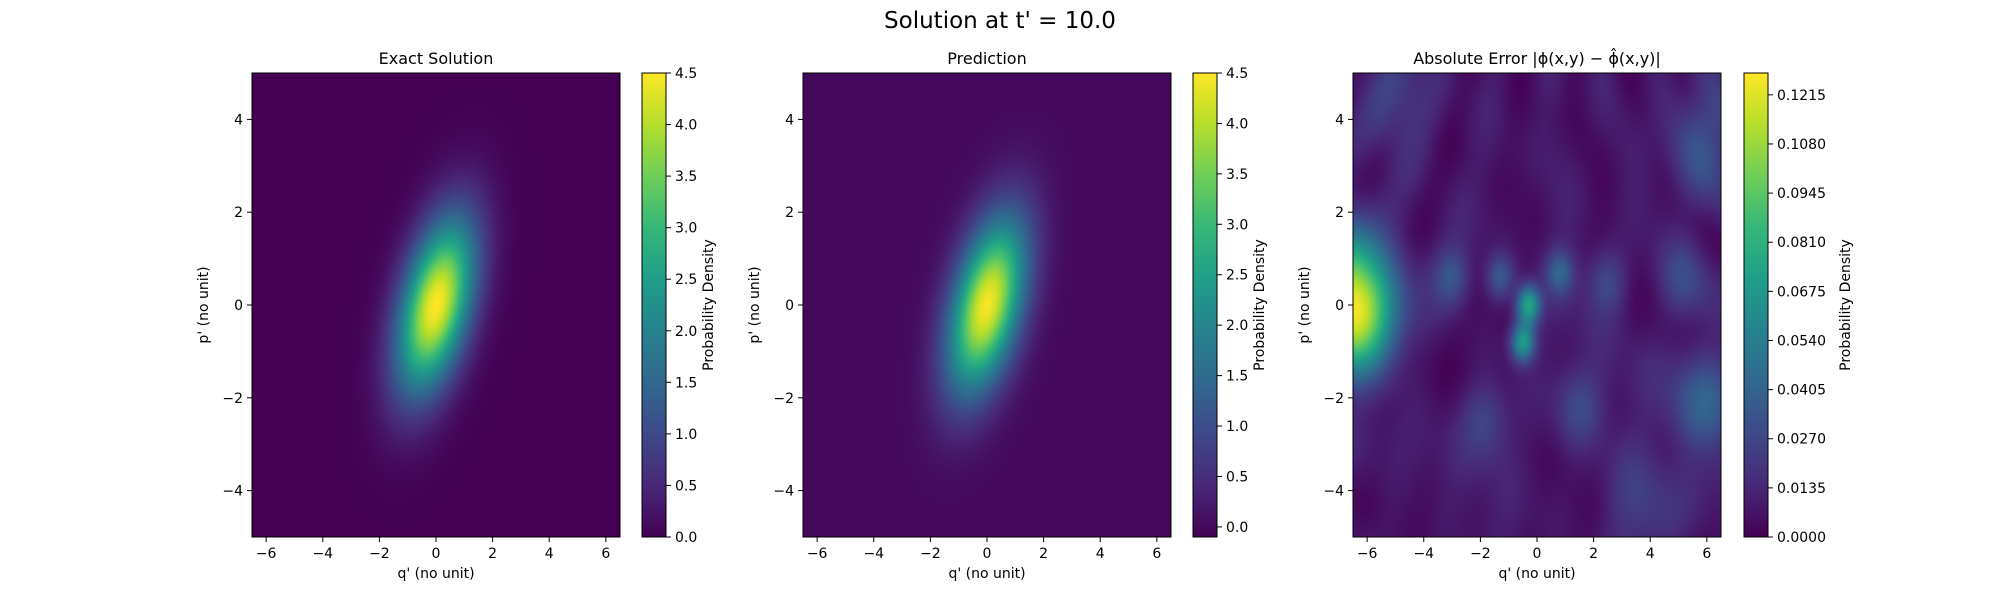 This screenshot has height=600, width=2000. I want to click on colorbar-tick-label: 0.1215, so click(1801, 96).